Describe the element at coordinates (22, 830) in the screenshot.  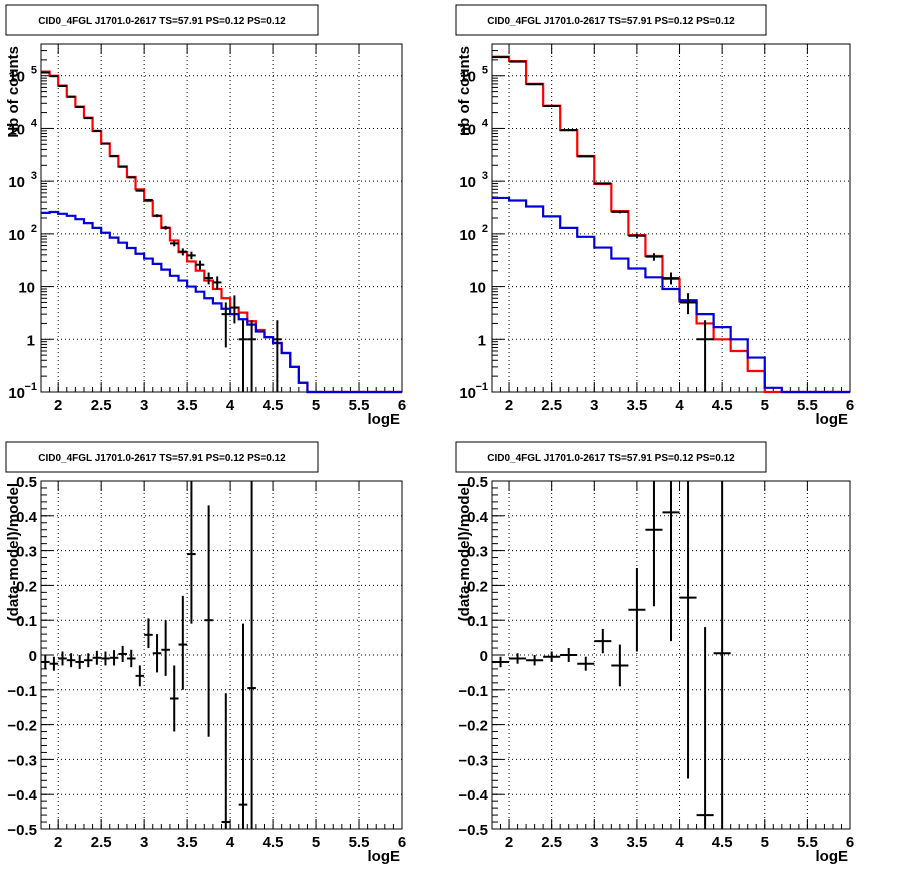
I see `y-tick-label: −0.5` at that location.